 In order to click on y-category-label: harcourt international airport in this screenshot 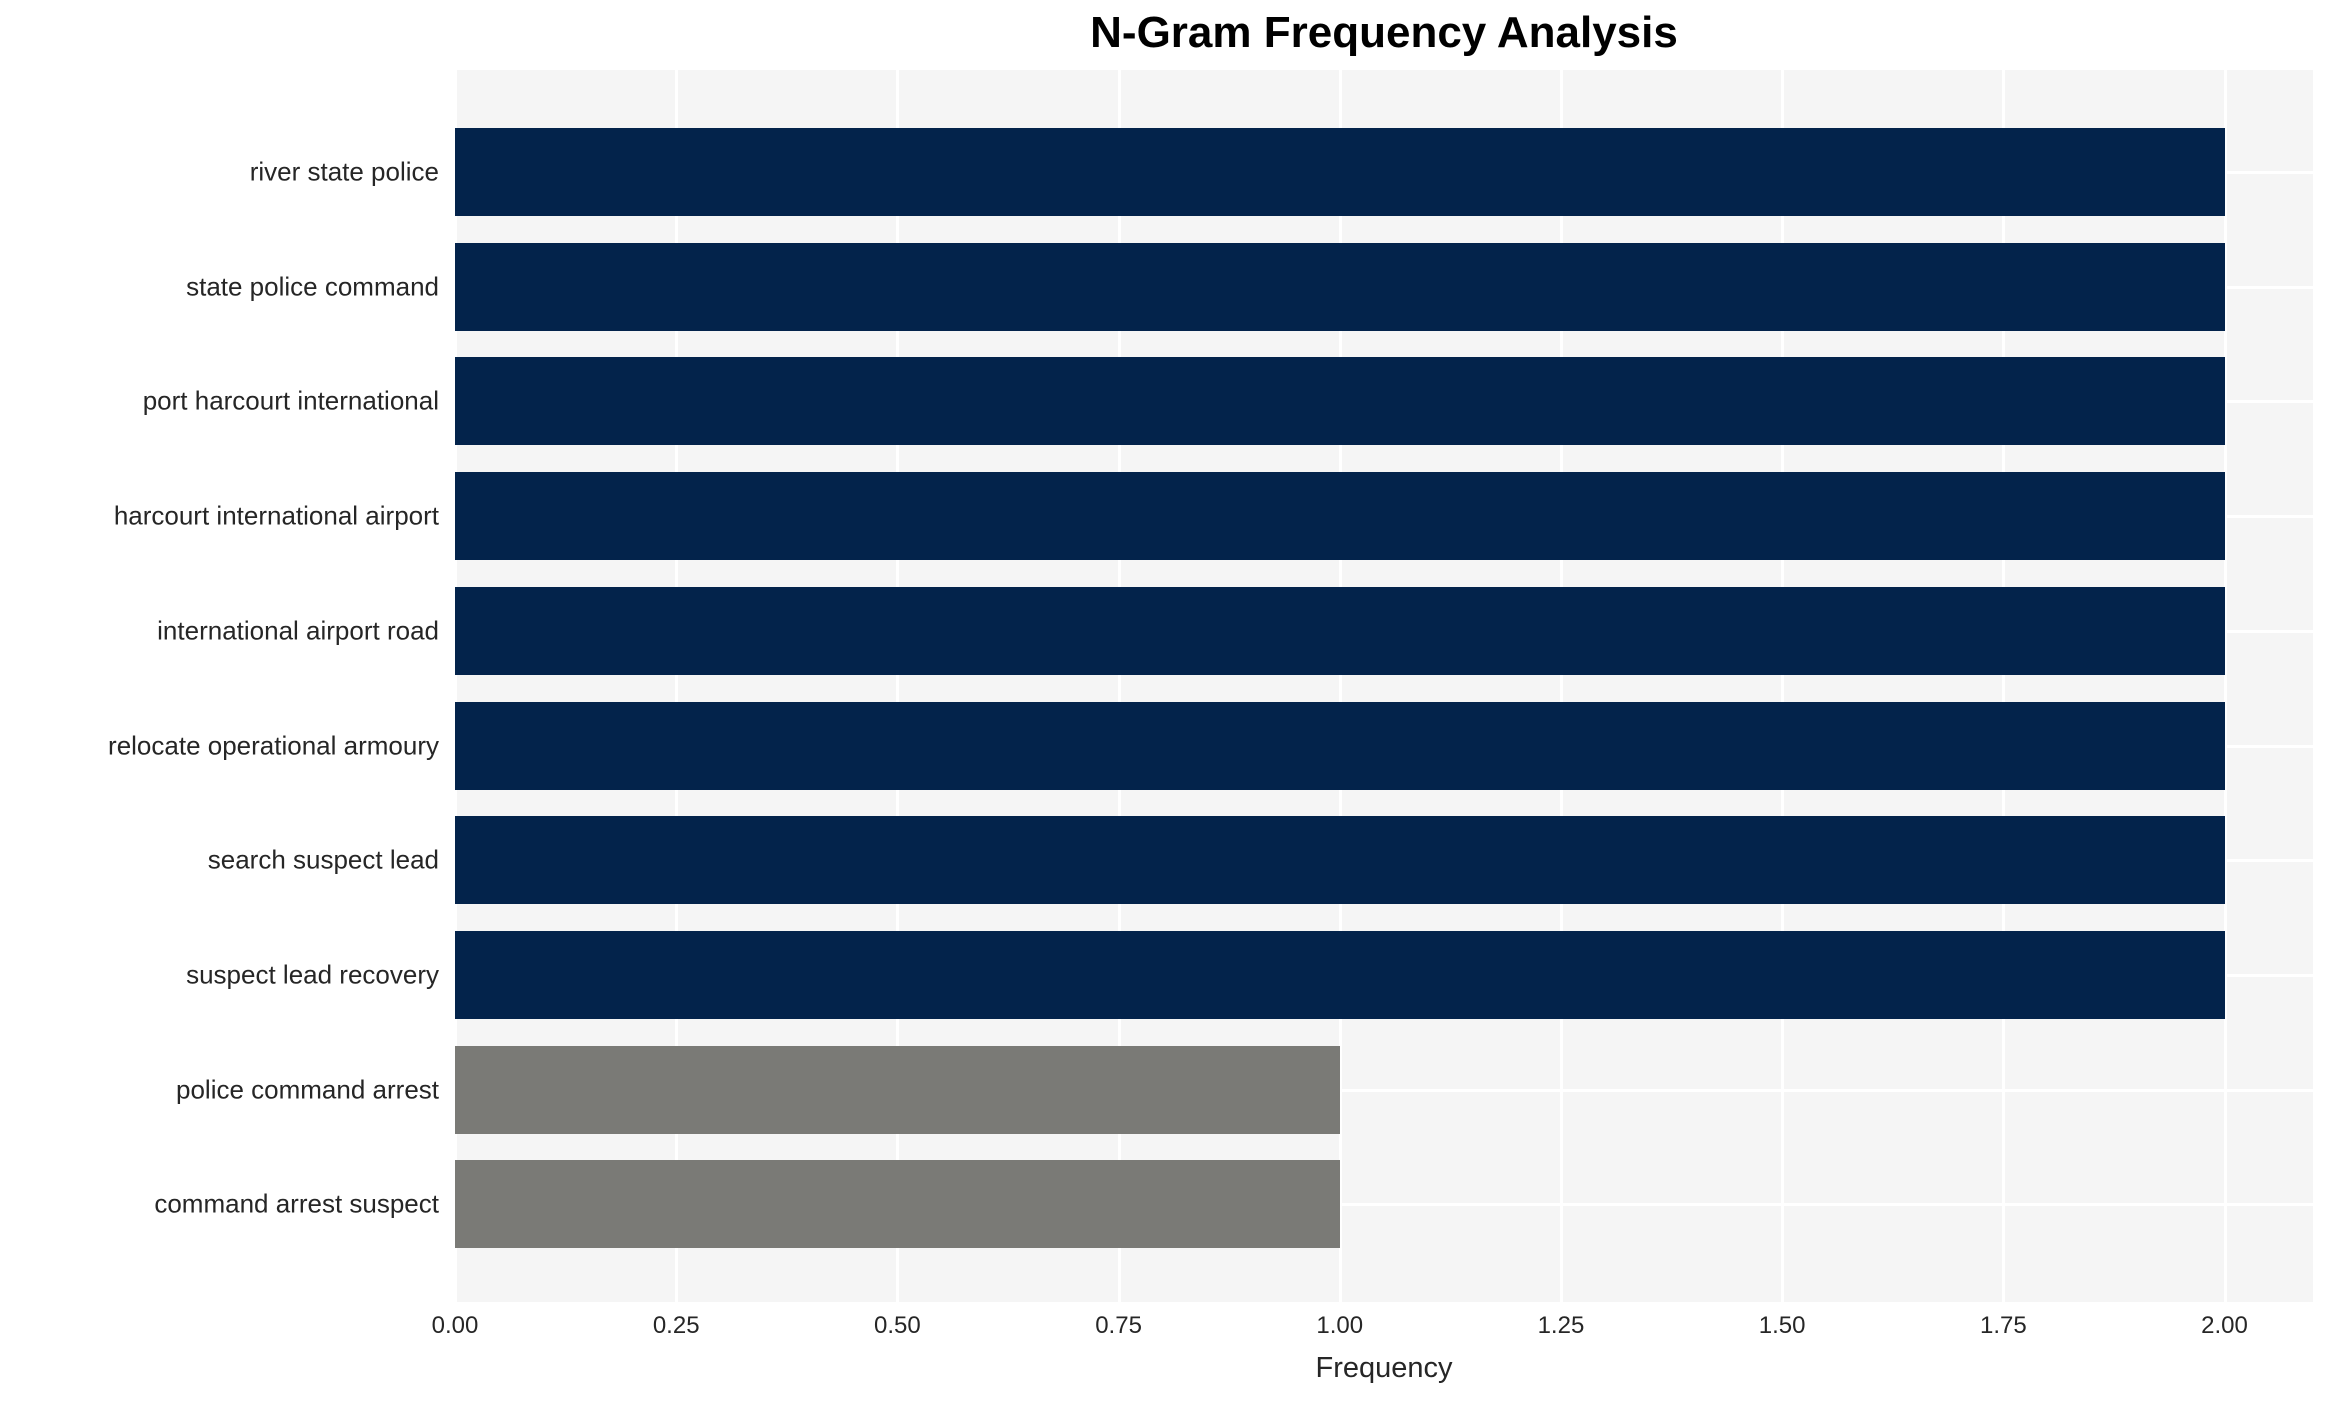, I will do `click(276, 515)`.